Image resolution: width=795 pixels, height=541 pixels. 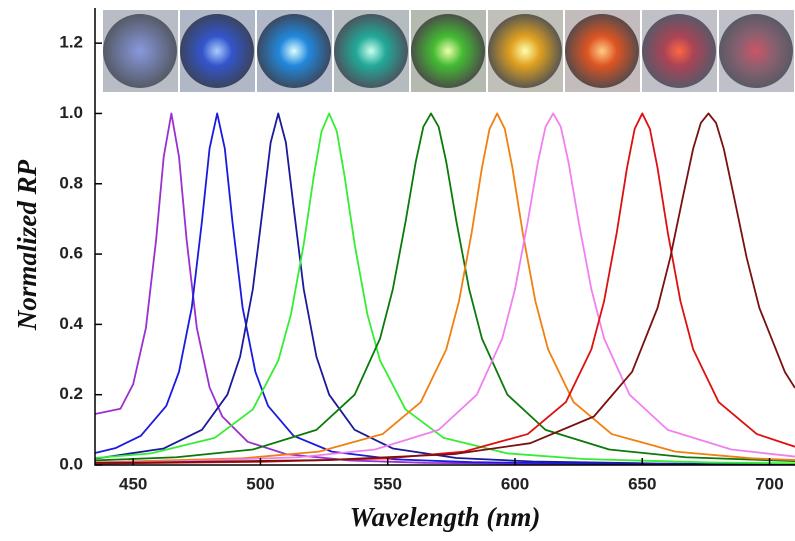 What do you see at coordinates (388, 483) in the screenshot?
I see `x-tick-label: 550` at bounding box center [388, 483].